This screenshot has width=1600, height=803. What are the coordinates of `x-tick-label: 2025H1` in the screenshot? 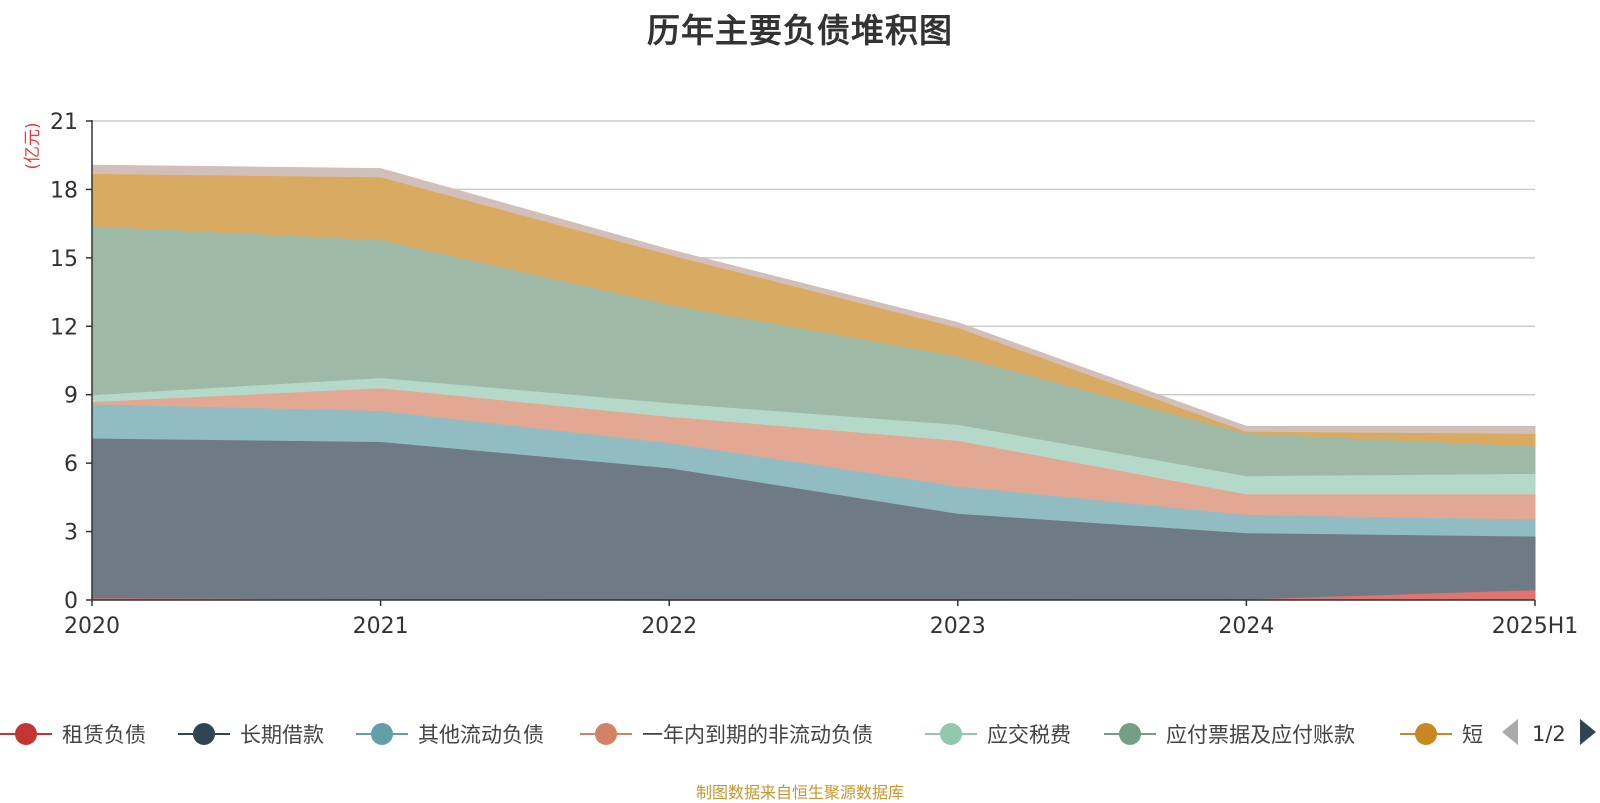 It's located at (1535, 626).